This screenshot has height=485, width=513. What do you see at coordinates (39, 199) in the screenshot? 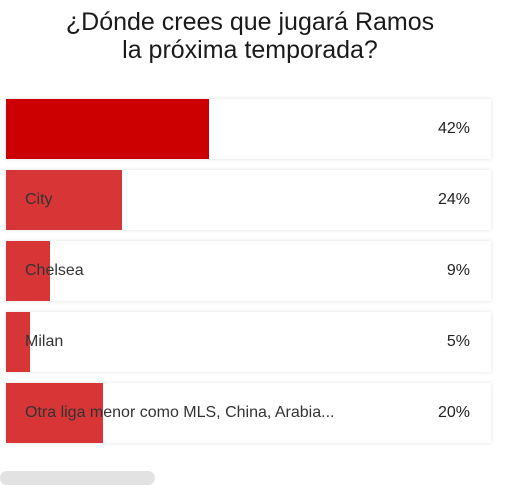
I see `poll-option-label: City` at bounding box center [39, 199].